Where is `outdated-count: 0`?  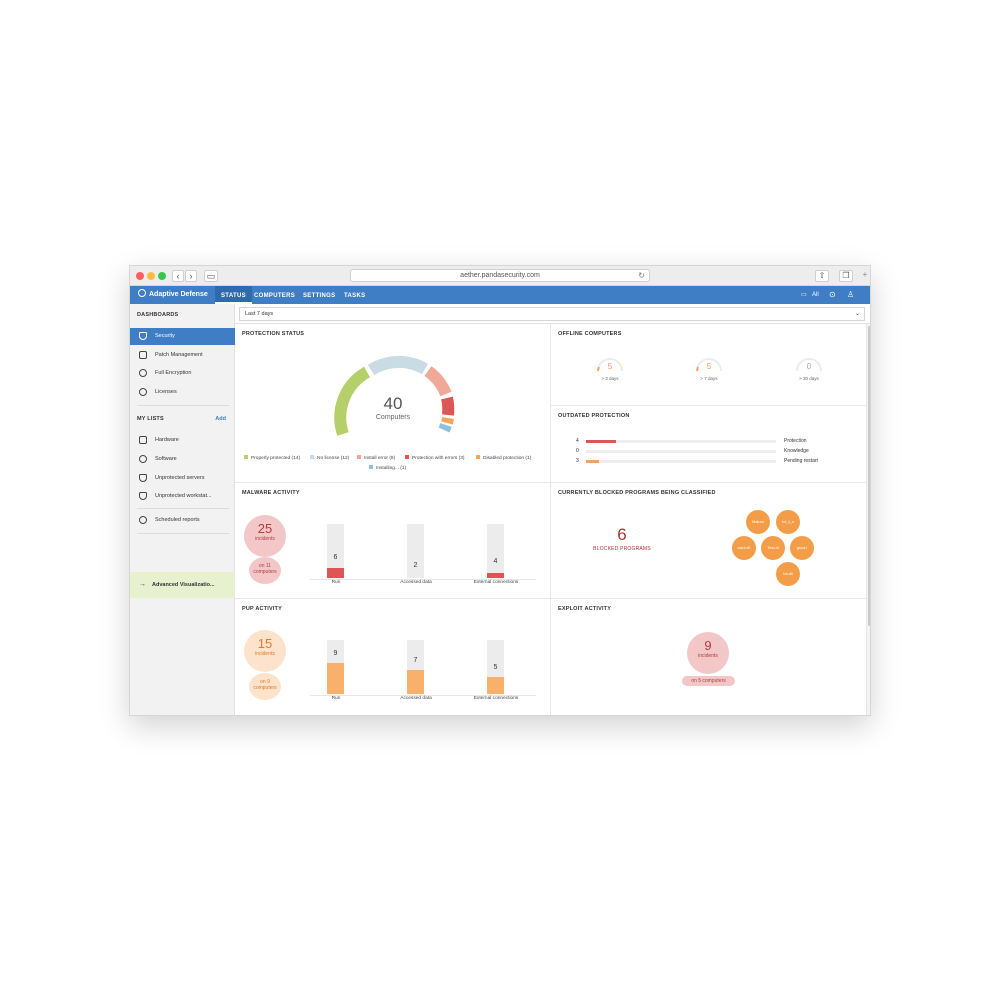
outdated-count: 0 is located at coordinates (577, 451).